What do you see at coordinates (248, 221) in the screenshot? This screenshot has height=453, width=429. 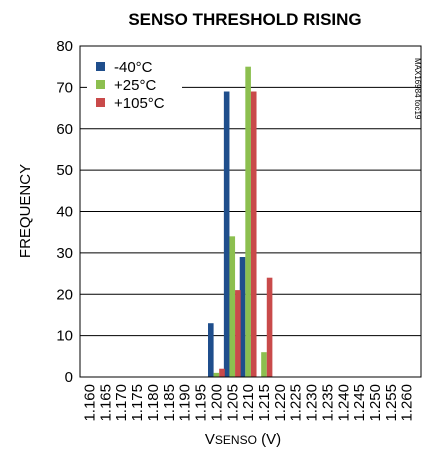 I see `bar-25C-1.210` at bounding box center [248, 221].